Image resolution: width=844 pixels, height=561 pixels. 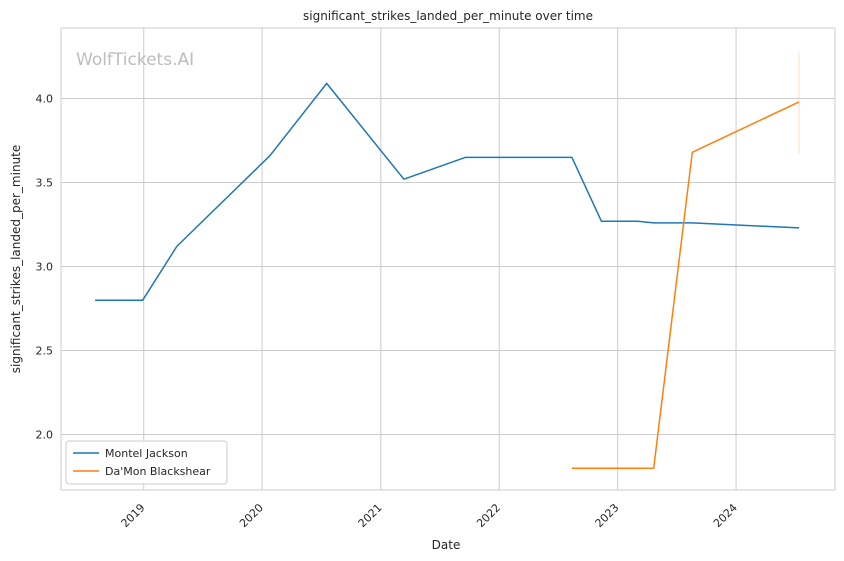 I want to click on x-axis-label: Date, so click(x=446, y=545).